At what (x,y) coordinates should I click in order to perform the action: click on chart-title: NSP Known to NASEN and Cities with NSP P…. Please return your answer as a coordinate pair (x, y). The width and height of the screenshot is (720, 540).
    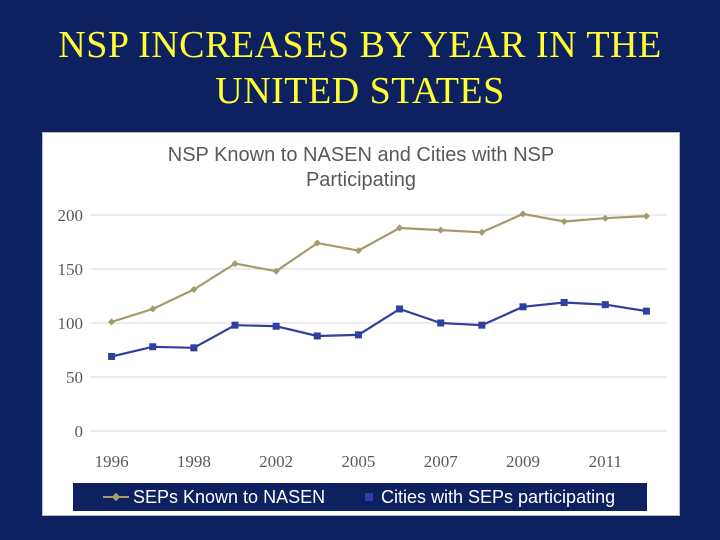
    Looking at the image, I should click on (361, 168).